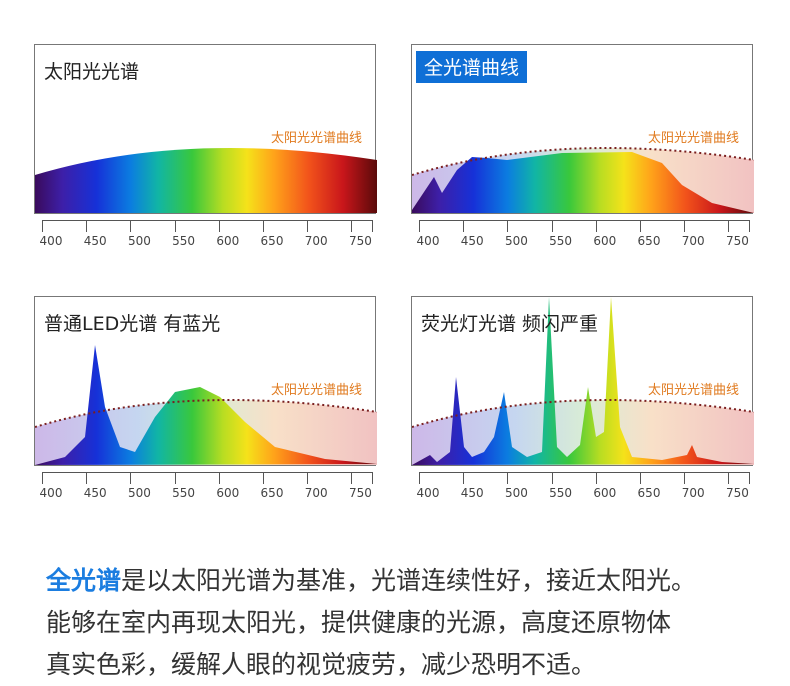  I want to click on spectrum-panel-sunlight: 太阳光光谱 太阳光光谱曲线, so click(205, 129).